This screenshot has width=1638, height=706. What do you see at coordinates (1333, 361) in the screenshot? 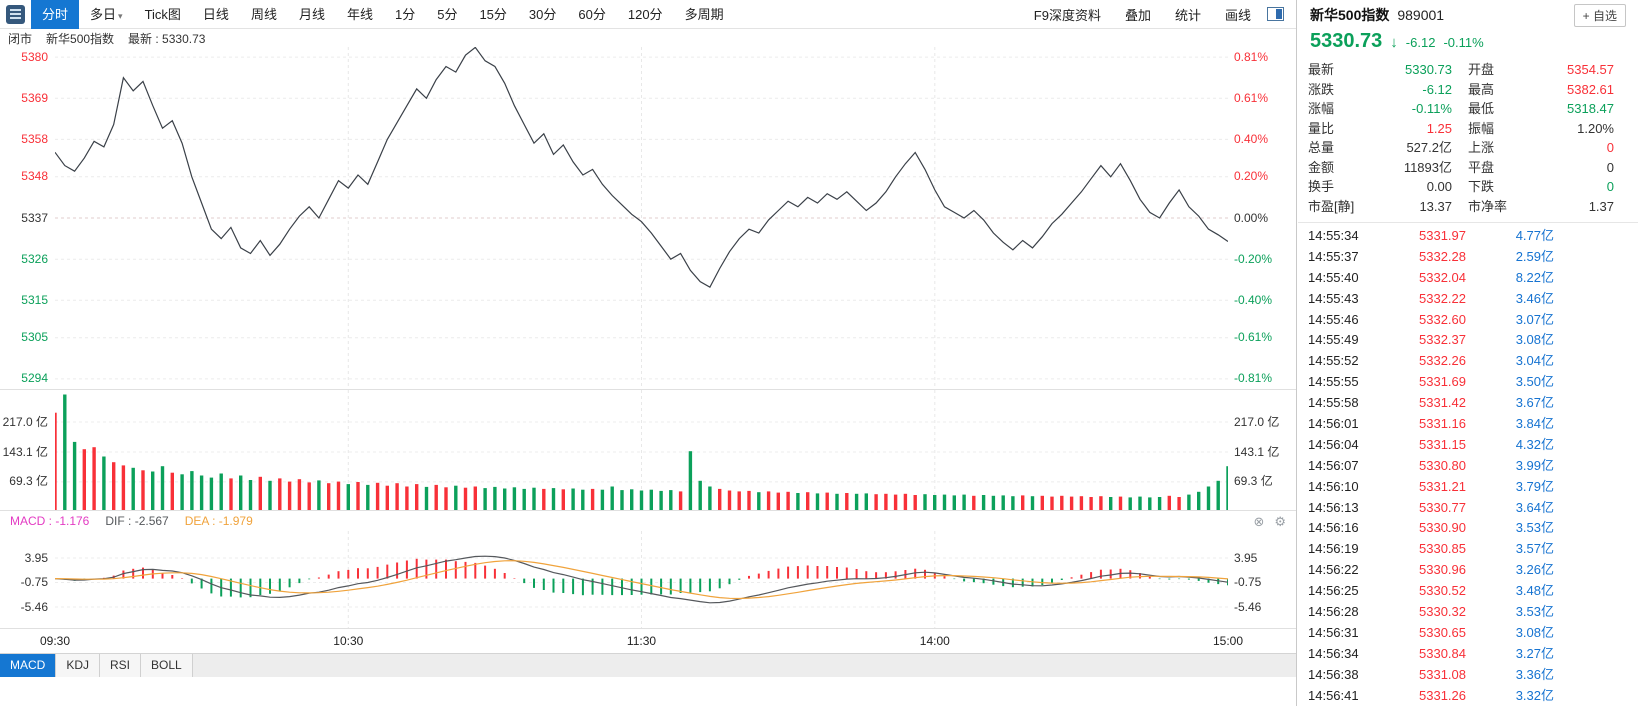
I see `tick-time: 14:55:52` at bounding box center [1333, 361].